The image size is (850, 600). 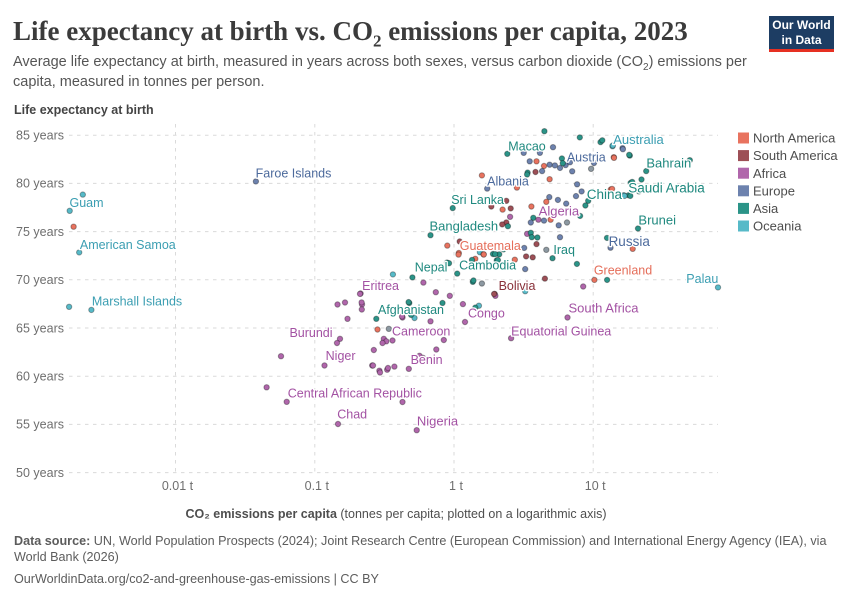 What do you see at coordinates (427, 360) in the screenshot?
I see `svg-text: Benin` at bounding box center [427, 360].